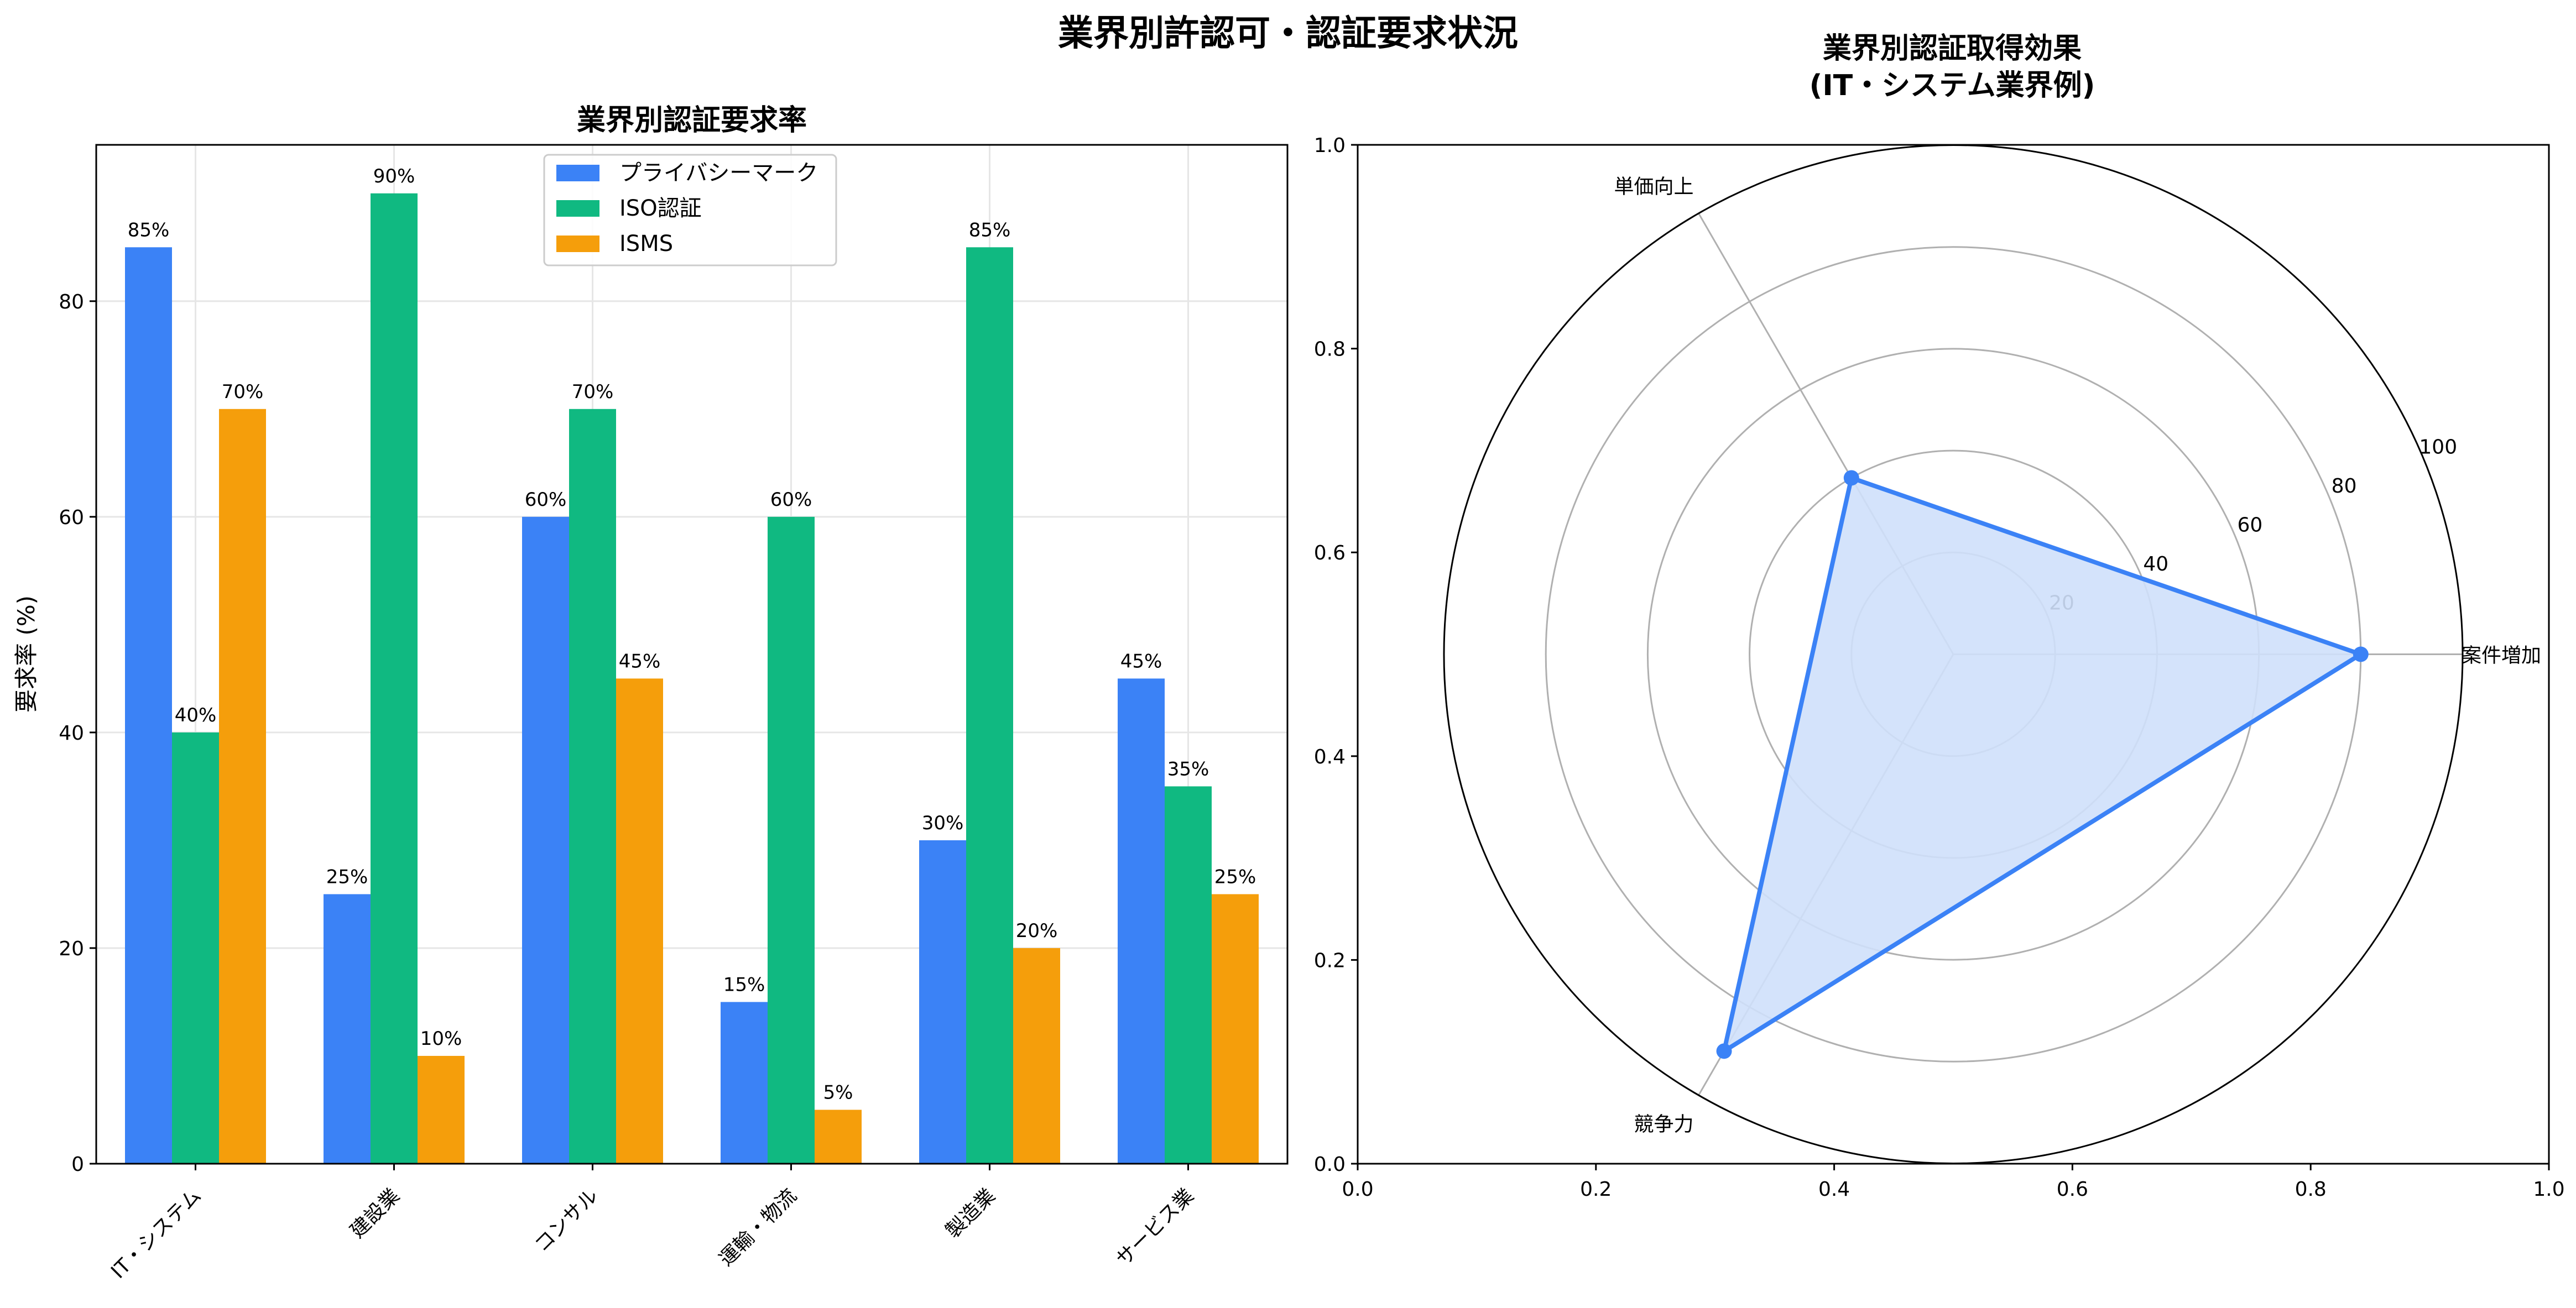  Describe the element at coordinates (441, 1039) in the screenshot. I see `bar-data-label: 10%` at that location.